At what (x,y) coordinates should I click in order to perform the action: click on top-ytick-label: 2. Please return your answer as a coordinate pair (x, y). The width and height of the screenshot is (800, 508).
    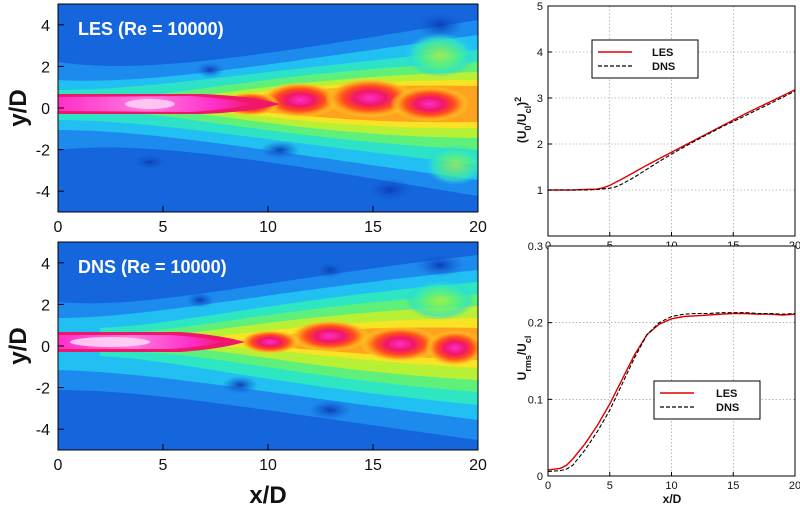
    Looking at the image, I should click on (540, 145).